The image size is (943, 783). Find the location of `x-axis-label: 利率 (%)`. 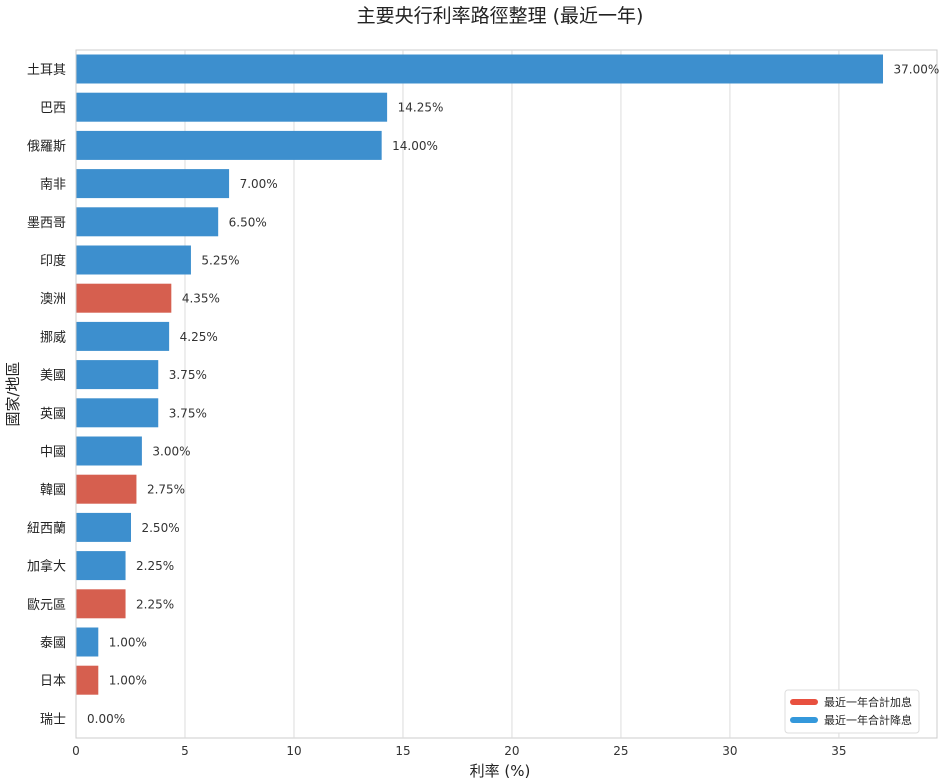

x-axis-label: 利率 (%) is located at coordinates (500, 771).